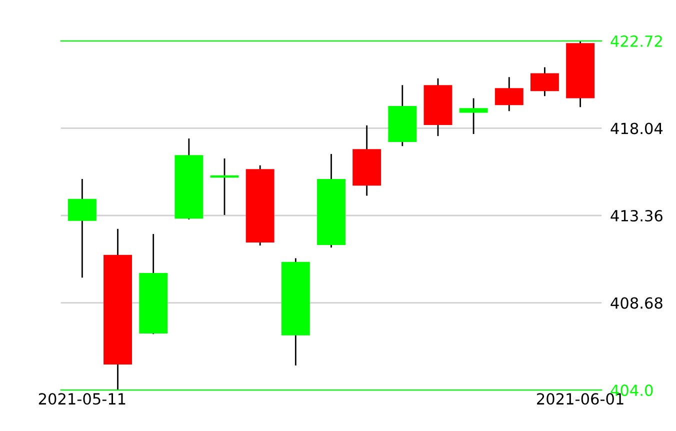 Image resolution: width=676 pixels, height=431 pixels. What do you see at coordinates (636, 216) in the screenshot?
I see `y-tick-label: 413.36` at bounding box center [636, 216].